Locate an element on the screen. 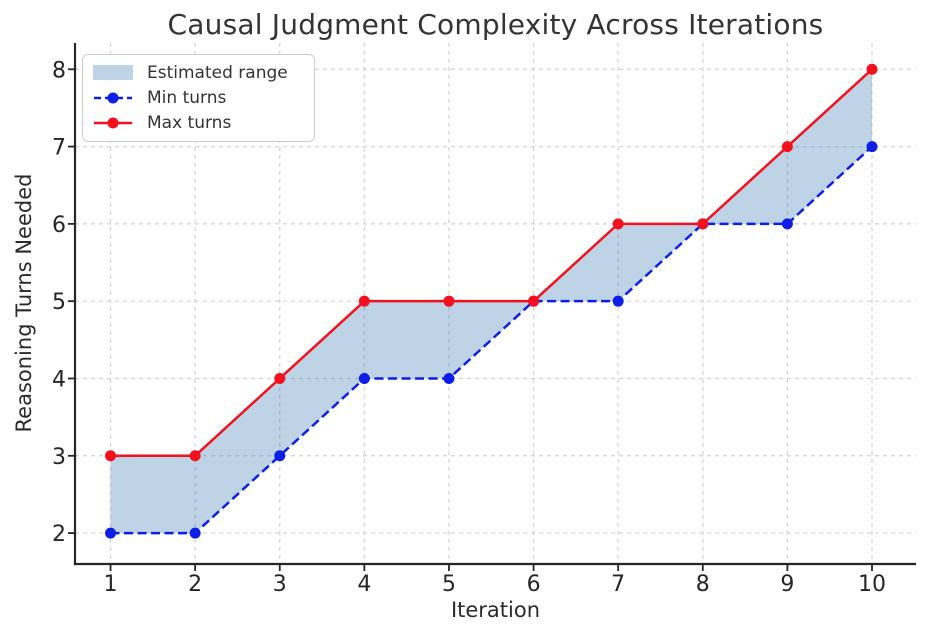  y-tick-label: 4 is located at coordinates (59, 379).